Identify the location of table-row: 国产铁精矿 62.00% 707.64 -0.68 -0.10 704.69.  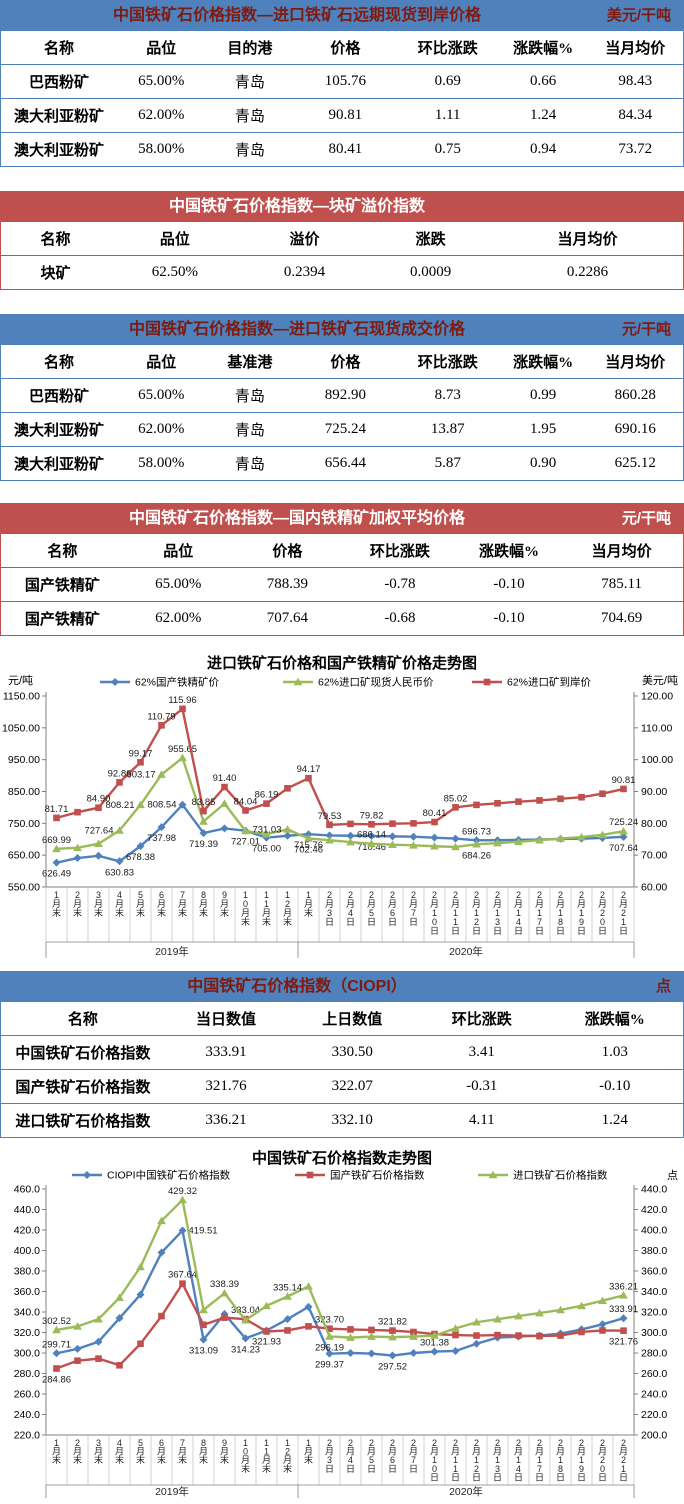
(342, 617).